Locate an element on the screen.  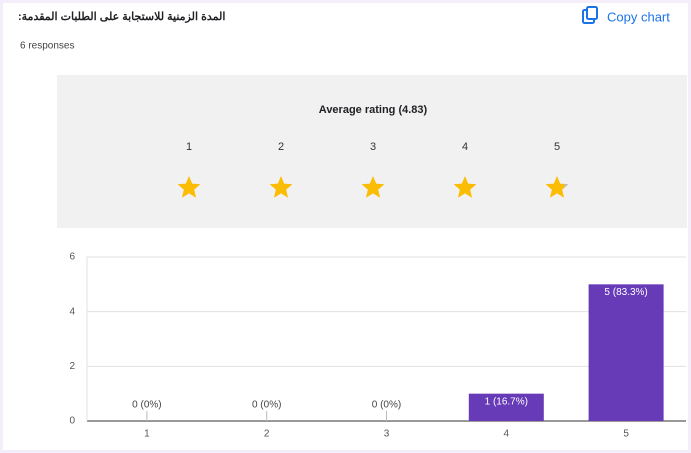
copy-icon is located at coordinates (592, 13).